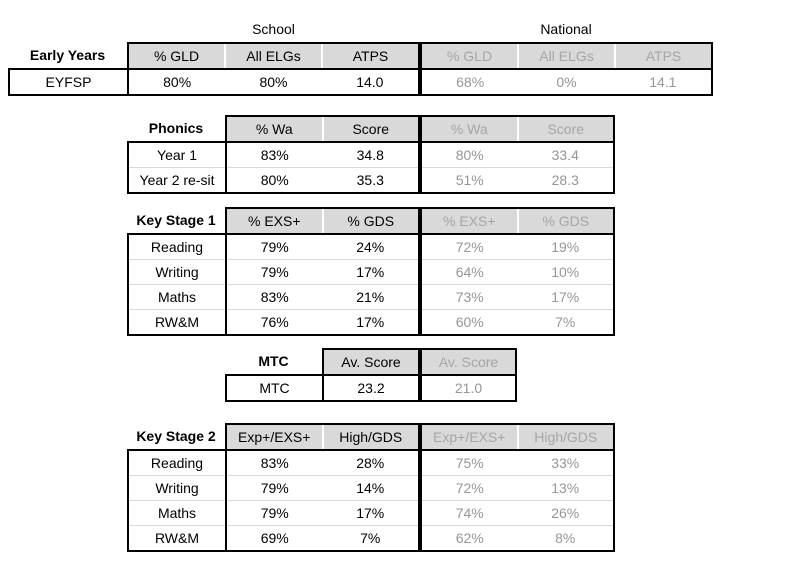  I want to click on key-stage-1-school-values: 79% 24% 79% 17% 83% 21% 76% 17%, so click(322, 284).